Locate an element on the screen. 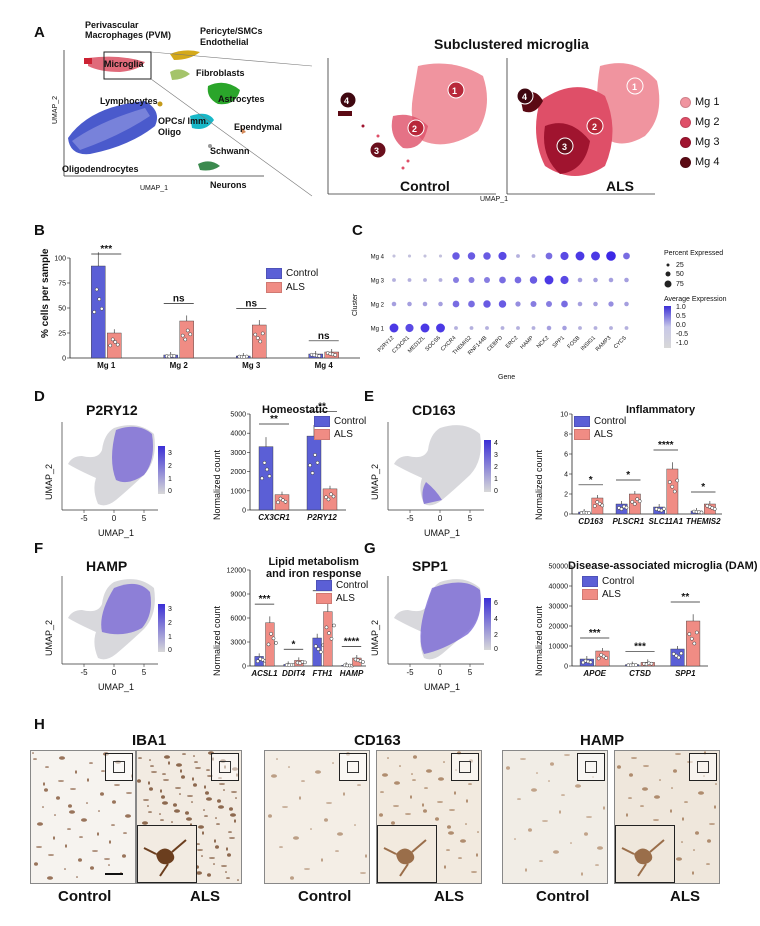 This screenshot has width=760, height=926. panel-label-d: D is located at coordinates (39, 396).